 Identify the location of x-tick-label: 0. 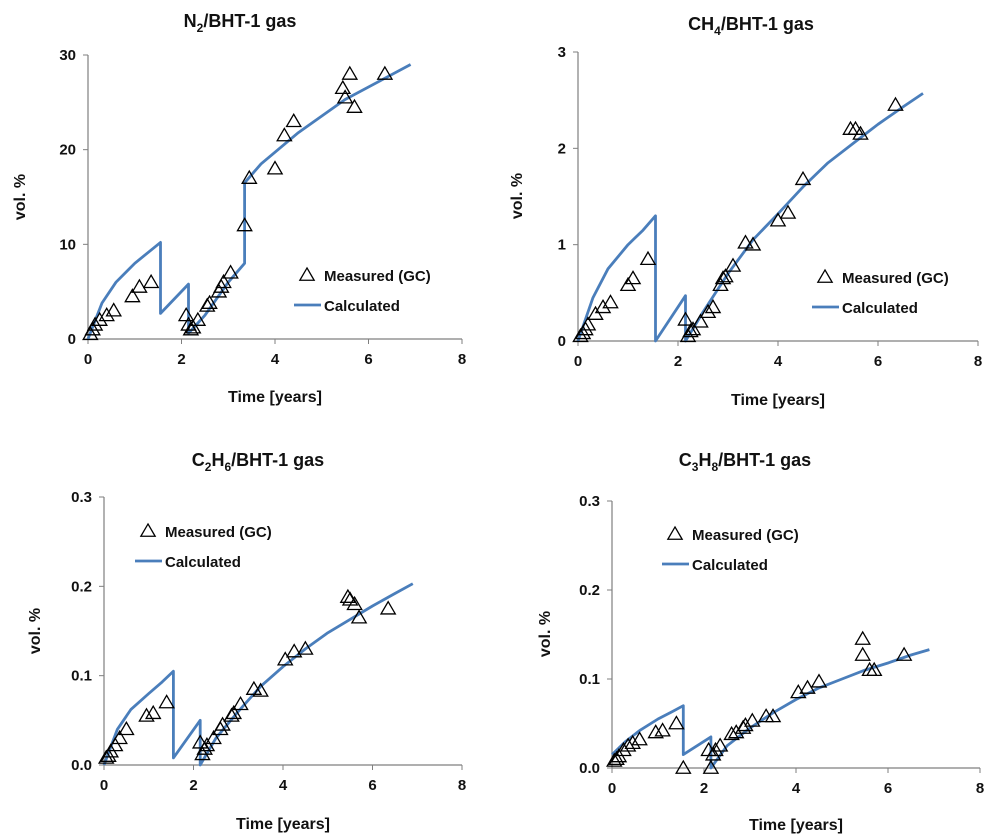
(578, 361).